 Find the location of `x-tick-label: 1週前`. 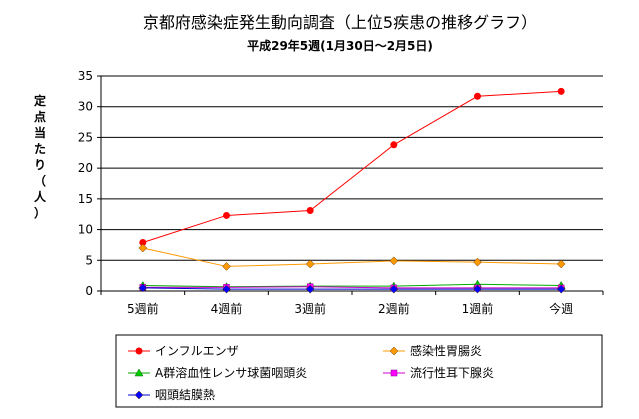

x-tick-label: 1週前 is located at coordinates (478, 308).